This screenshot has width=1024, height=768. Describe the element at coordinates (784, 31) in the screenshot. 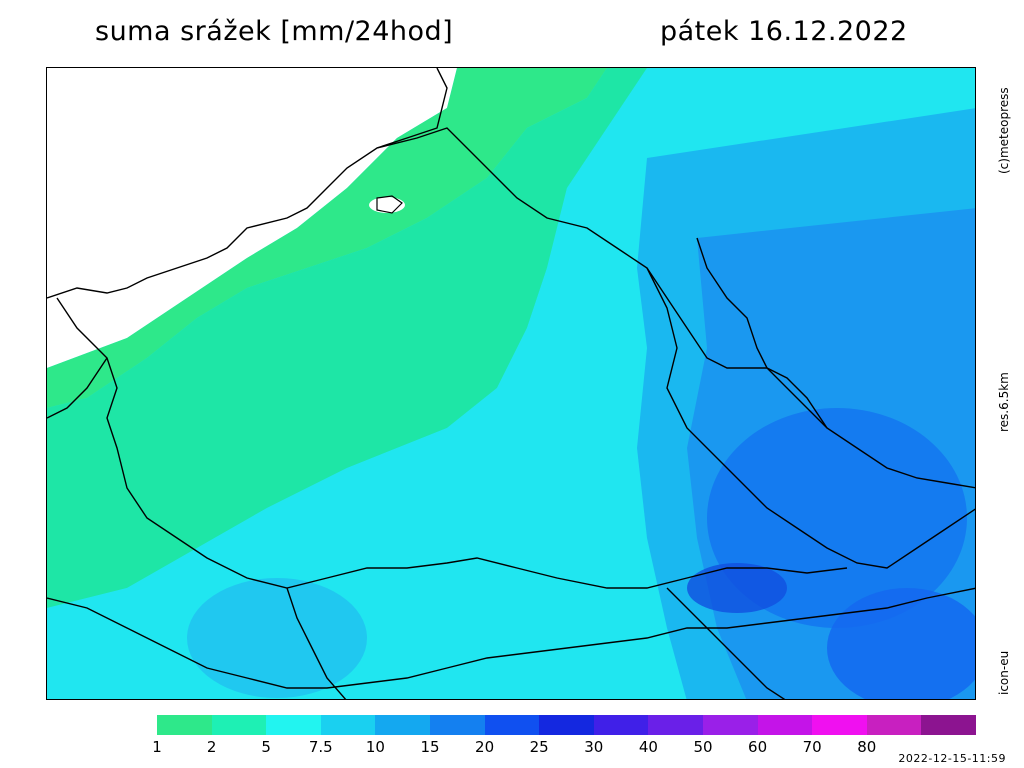

I see `map-date: pátek 16.12.2022` at that location.